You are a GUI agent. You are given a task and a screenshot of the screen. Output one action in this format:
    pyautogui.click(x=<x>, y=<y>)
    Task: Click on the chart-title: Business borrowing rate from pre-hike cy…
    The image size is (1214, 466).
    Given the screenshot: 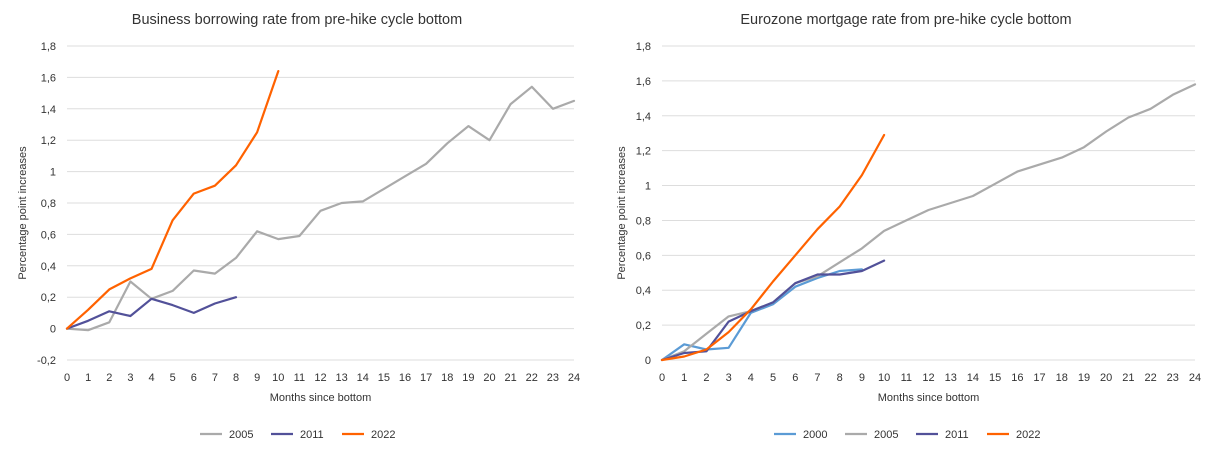 What is the action you would take?
    pyautogui.click(x=297, y=20)
    